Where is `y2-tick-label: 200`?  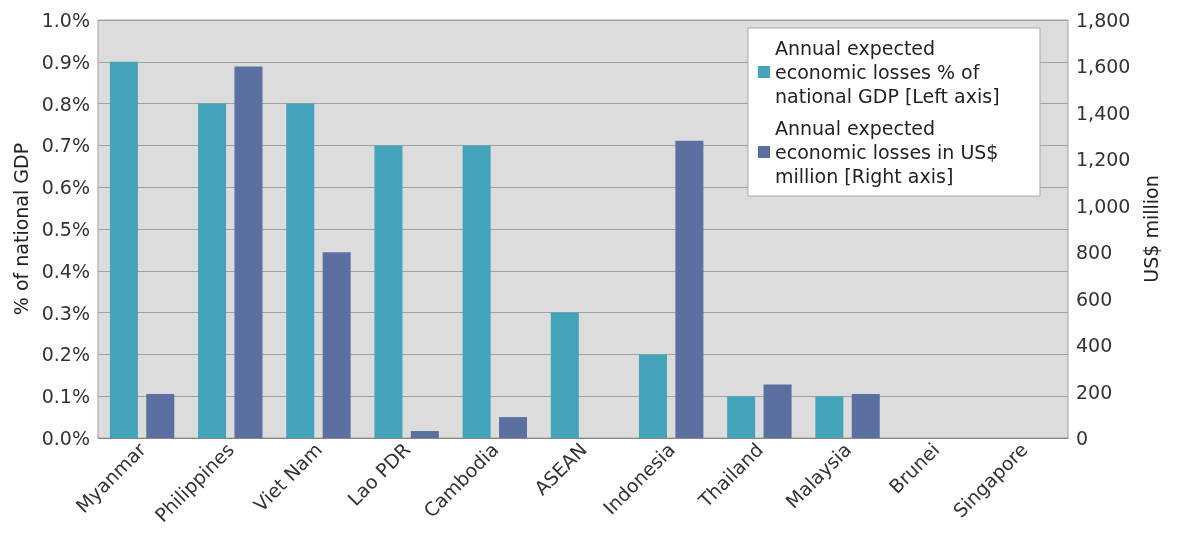 y2-tick-label: 200 is located at coordinates (1094, 391).